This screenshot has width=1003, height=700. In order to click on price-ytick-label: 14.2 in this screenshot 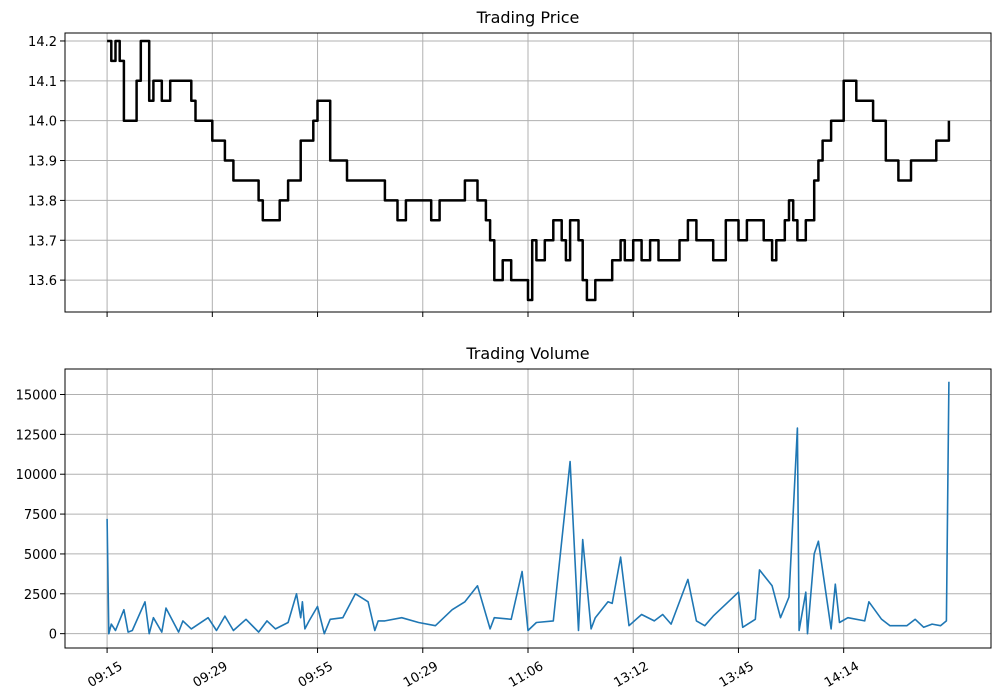, I will do `click(42, 42)`.